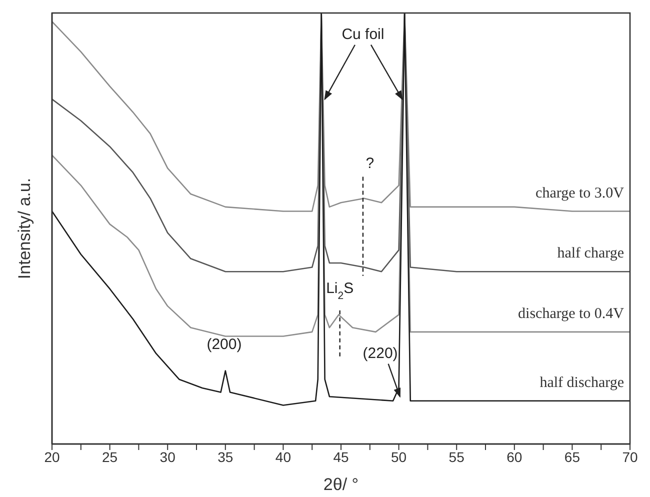  I want to click on x-tick-label: 50, so click(399, 456).